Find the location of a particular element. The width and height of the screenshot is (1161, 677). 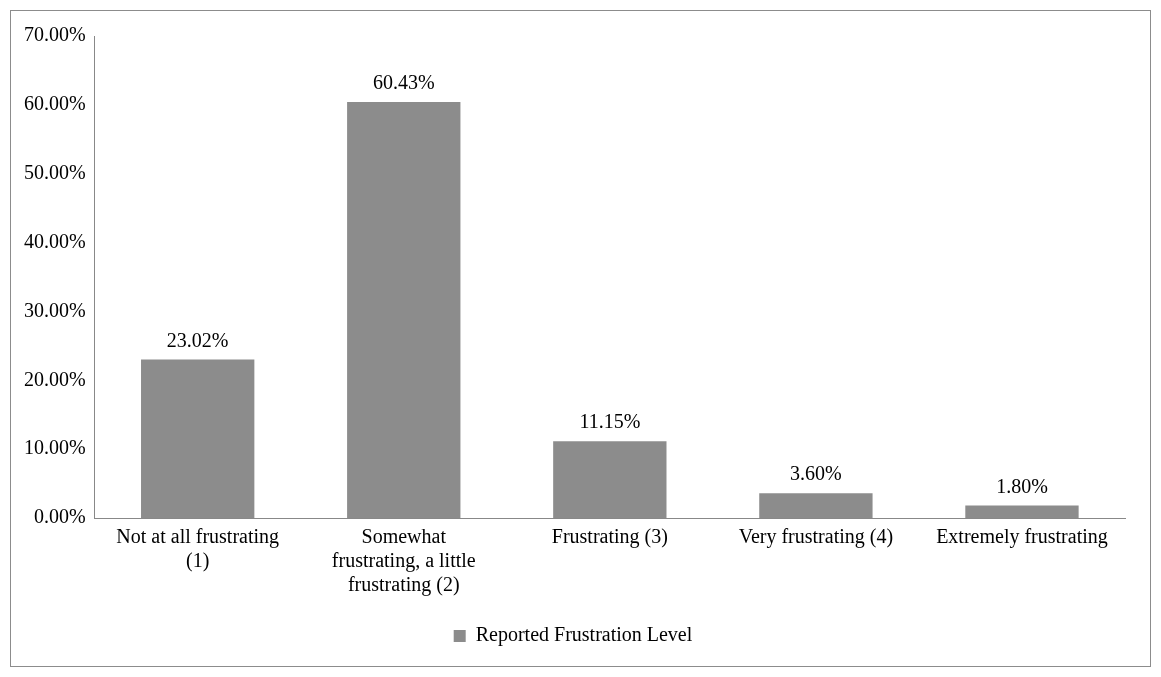

y-tick-label: 70.00% is located at coordinates (54, 34).